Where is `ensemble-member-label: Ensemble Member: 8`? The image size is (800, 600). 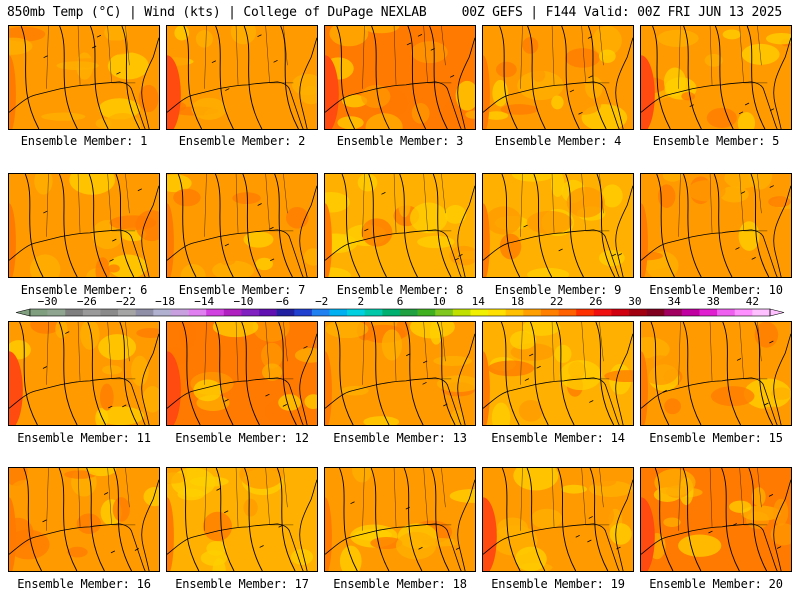 ensemble-member-label: Ensemble Member: 8 is located at coordinates (400, 290).